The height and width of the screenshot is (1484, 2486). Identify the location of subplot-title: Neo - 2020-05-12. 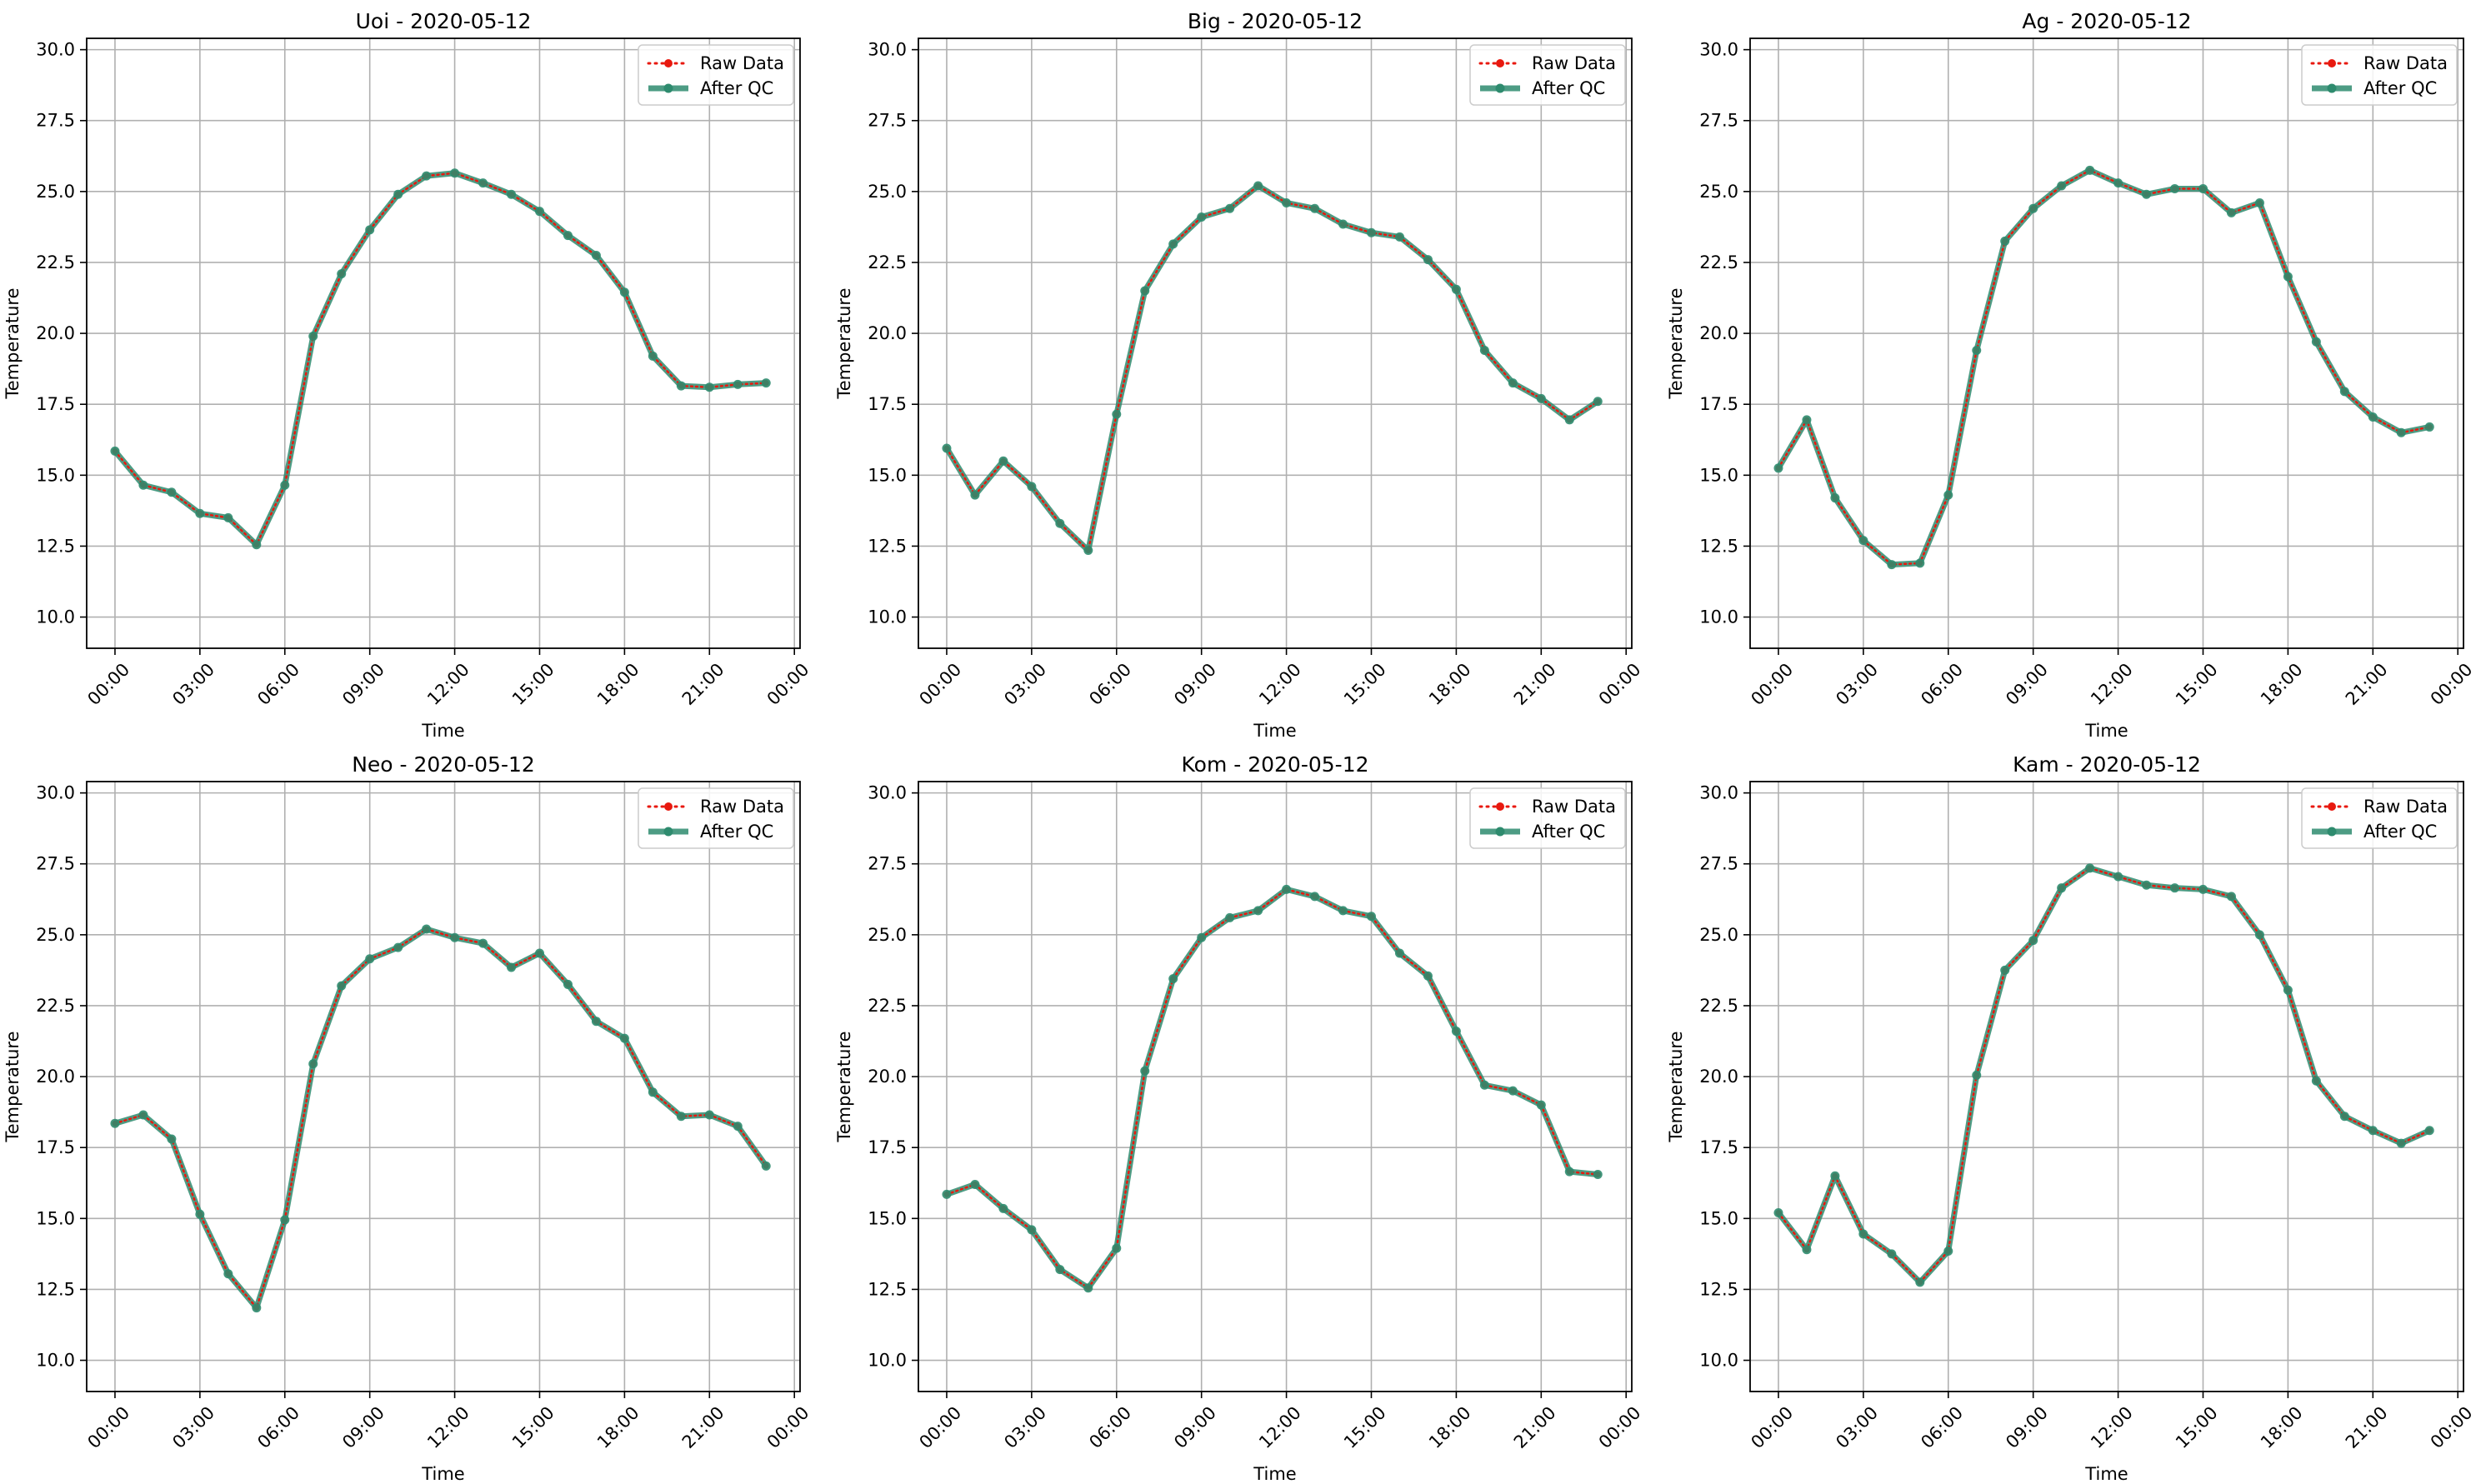
(444, 764).